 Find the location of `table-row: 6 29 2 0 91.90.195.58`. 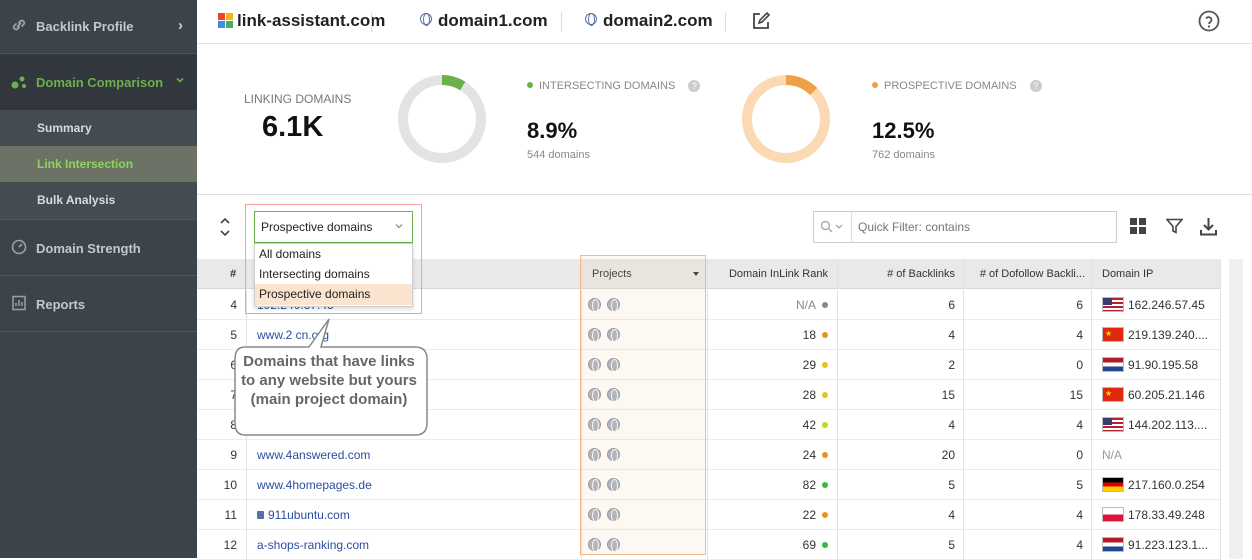

table-row: 6 29 2 0 91.90.195.58 is located at coordinates (709, 365).